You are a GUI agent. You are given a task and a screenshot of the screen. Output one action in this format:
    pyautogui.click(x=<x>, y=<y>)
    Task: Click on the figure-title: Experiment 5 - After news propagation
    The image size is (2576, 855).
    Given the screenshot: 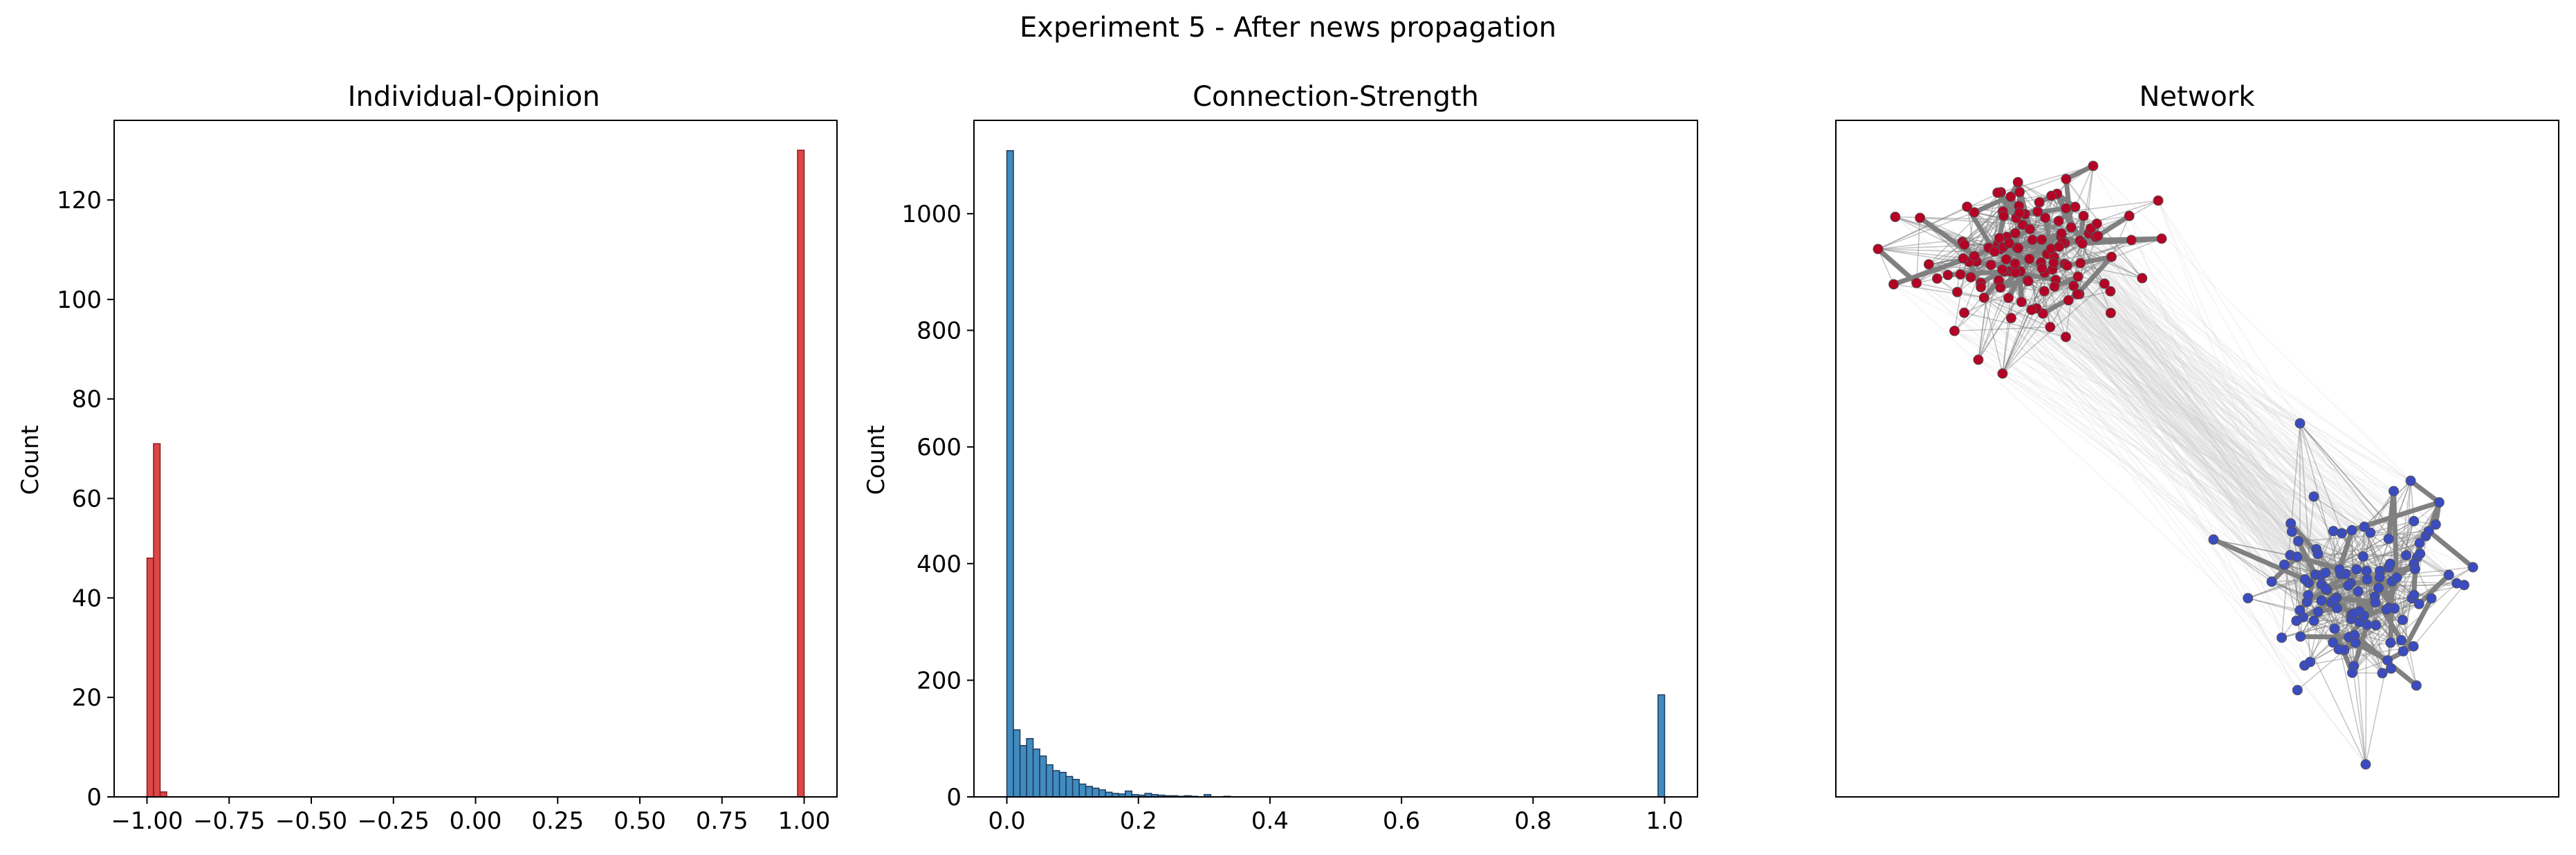 What is the action you would take?
    pyautogui.click(x=1288, y=28)
    